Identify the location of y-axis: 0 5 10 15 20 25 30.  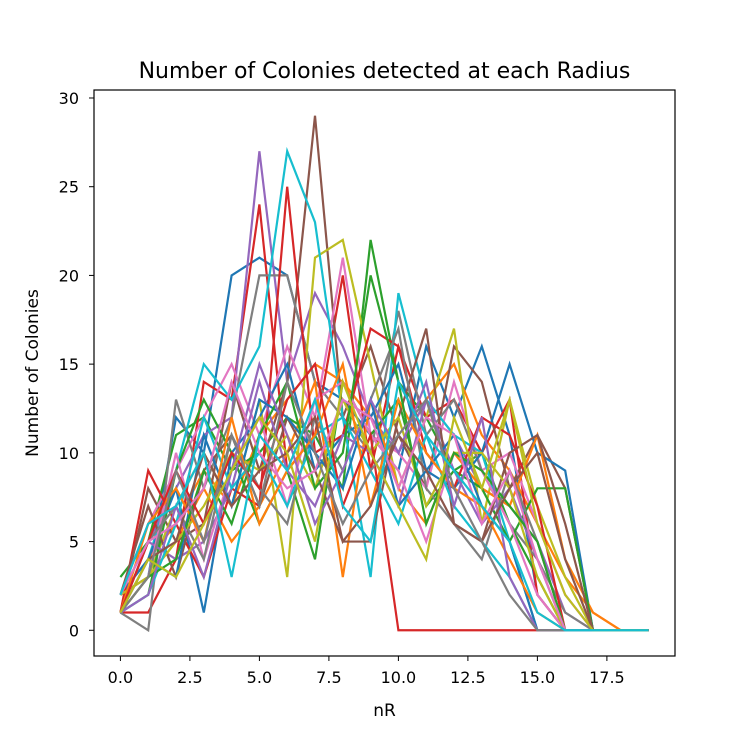
(76, 364).